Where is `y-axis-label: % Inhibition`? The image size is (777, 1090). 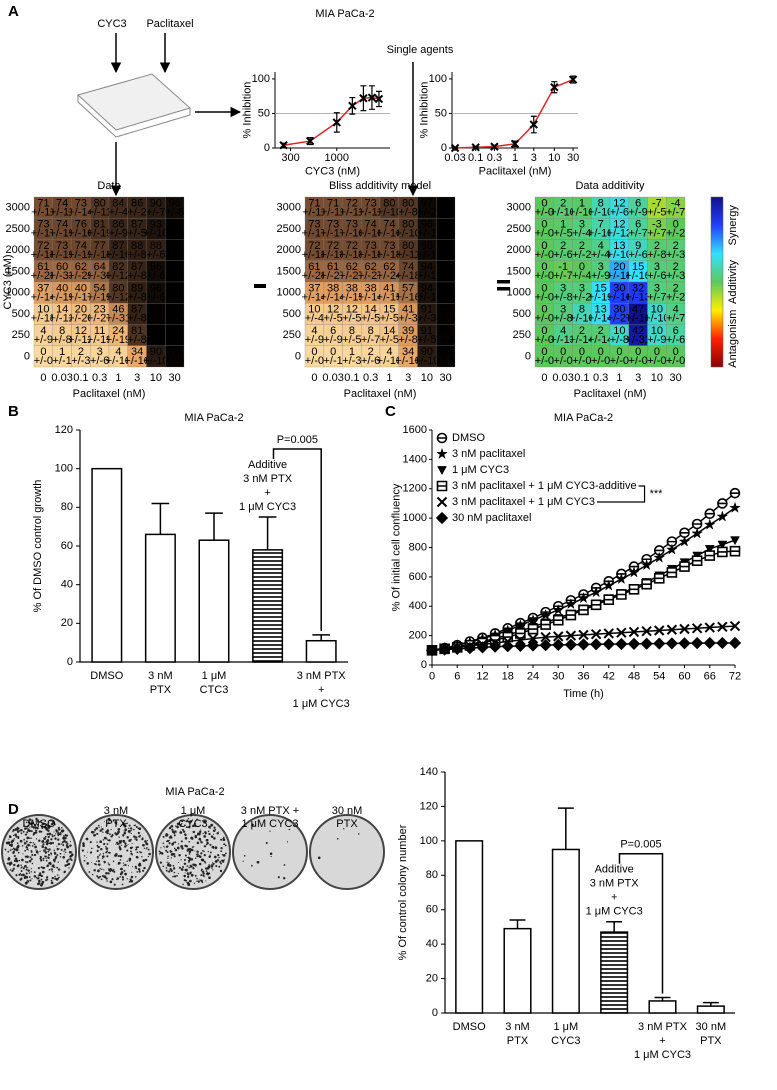 y-axis-label: % Inhibition is located at coordinates (248, 110).